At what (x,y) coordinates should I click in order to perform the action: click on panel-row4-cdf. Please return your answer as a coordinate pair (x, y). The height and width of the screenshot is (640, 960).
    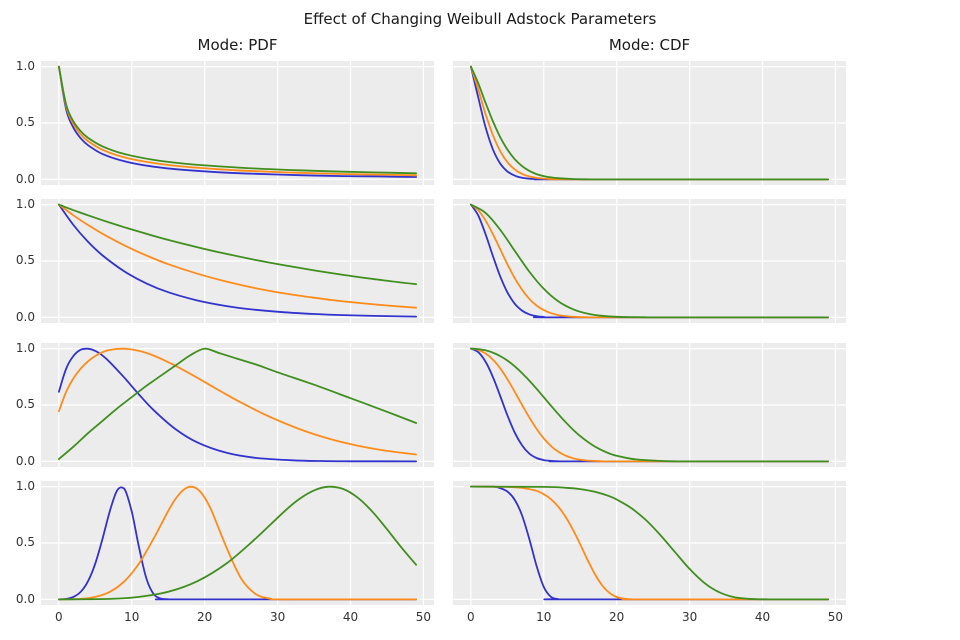
    Looking at the image, I should click on (649, 543).